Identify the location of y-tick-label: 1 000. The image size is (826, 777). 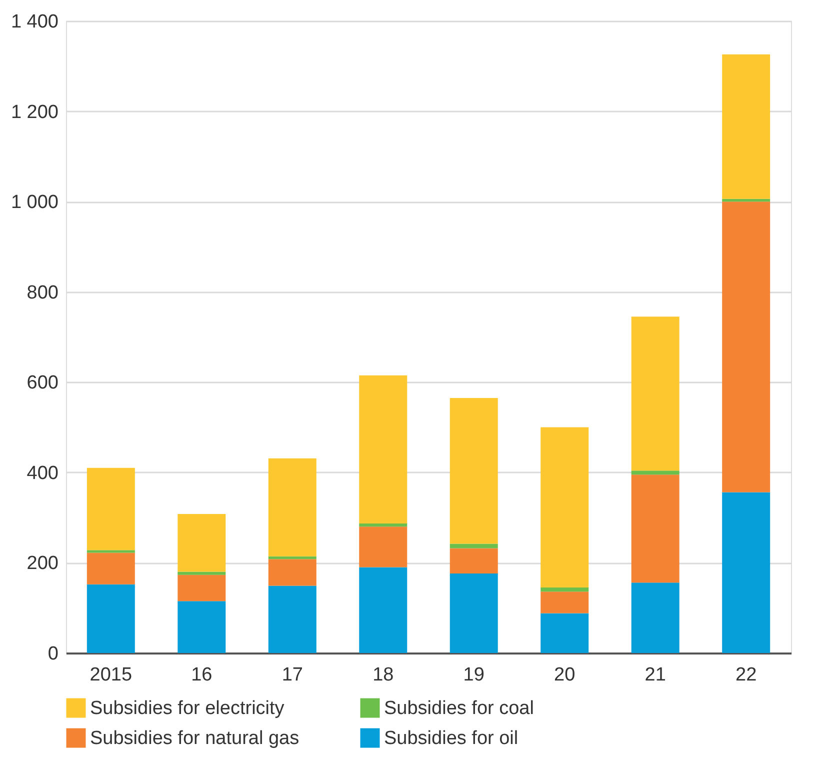
(34, 203).